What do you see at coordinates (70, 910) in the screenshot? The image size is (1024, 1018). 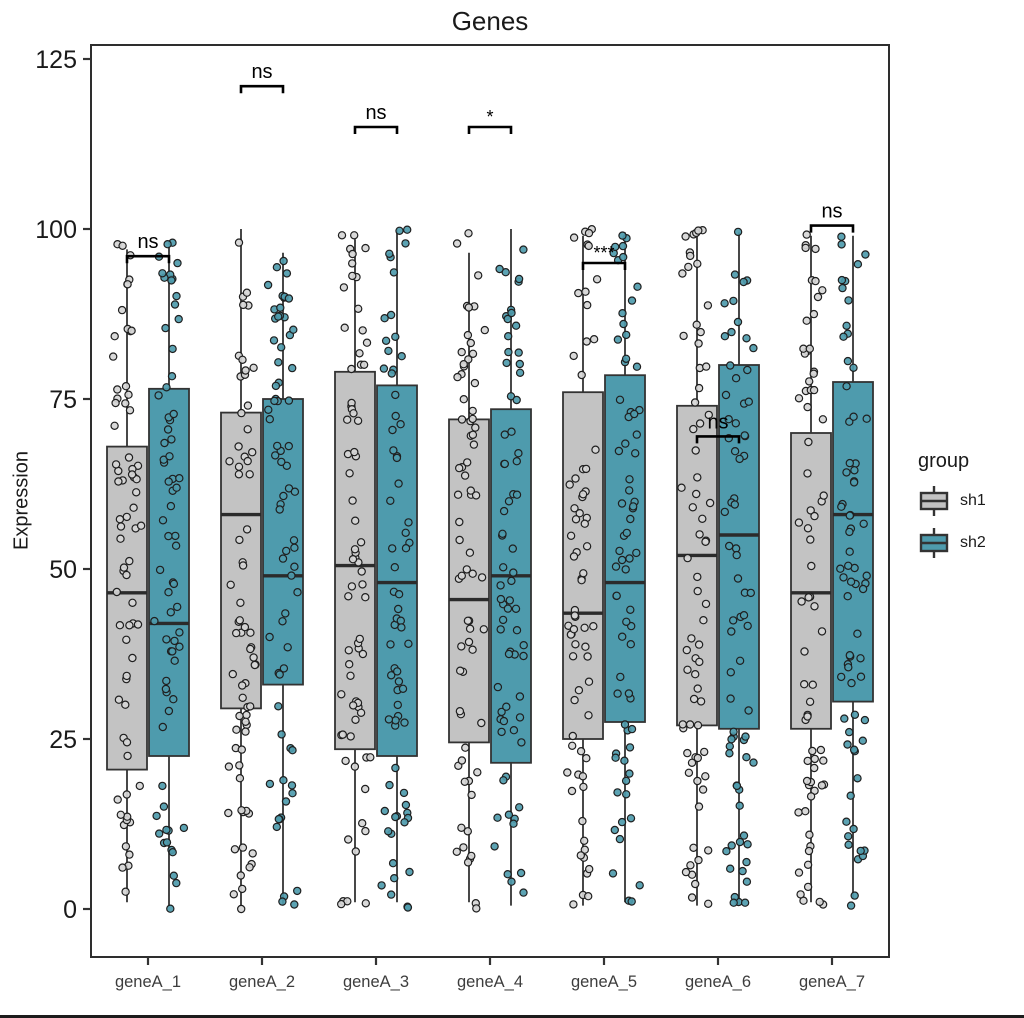 I see `y-tick-label-0: 0` at bounding box center [70, 910].